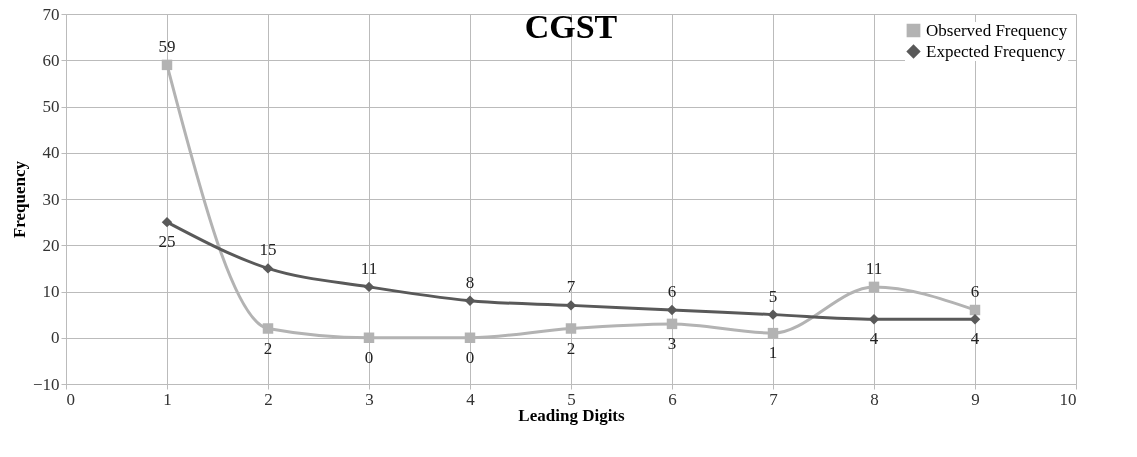 The image size is (1137, 457). Describe the element at coordinates (55, 338) in the screenshot. I see `y-tick-label: 0` at that location.